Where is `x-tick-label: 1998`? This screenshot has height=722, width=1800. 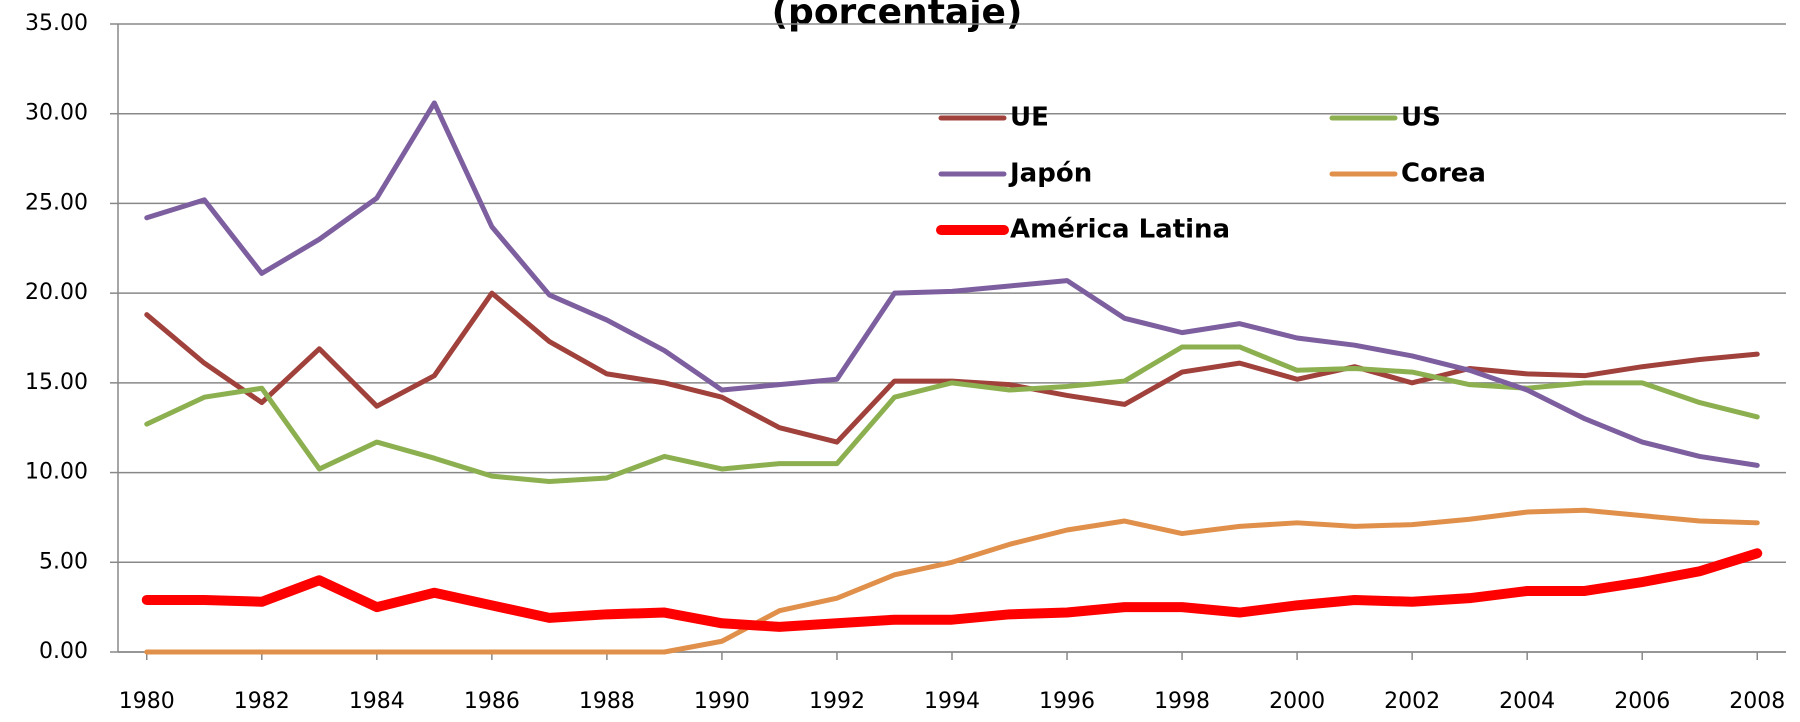 x-tick-label: 1998 is located at coordinates (1182, 701).